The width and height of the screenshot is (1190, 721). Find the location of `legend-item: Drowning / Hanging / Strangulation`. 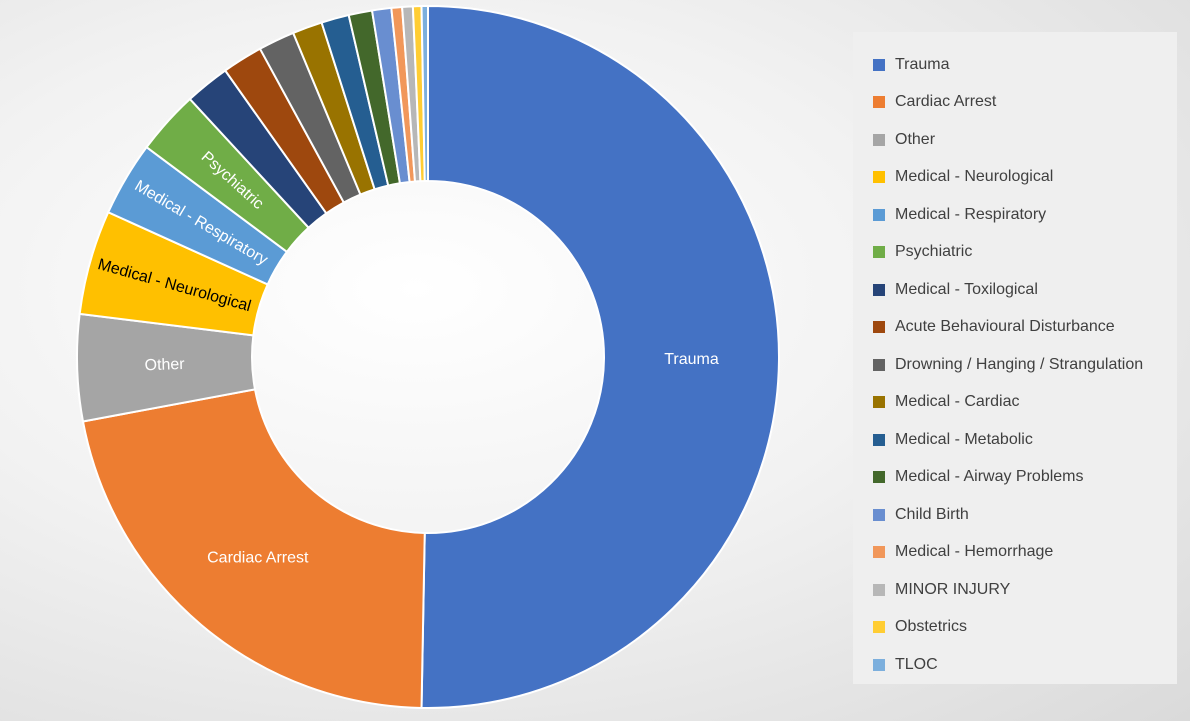

legend-item: Drowning / Hanging / Strangulation is located at coordinates (1015, 365).